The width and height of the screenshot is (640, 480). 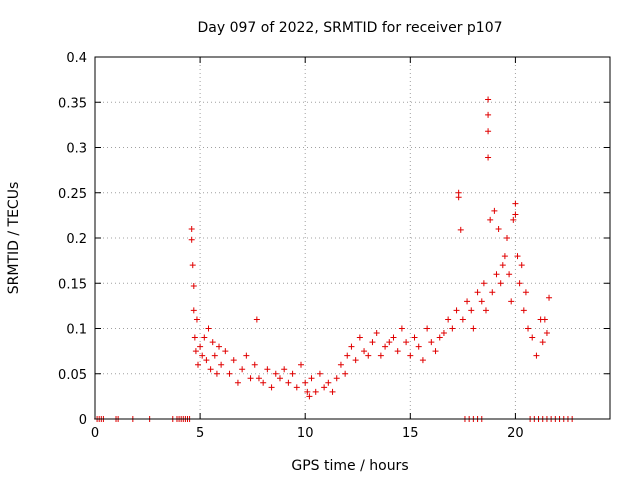 What do you see at coordinates (349, 466) in the screenshot?
I see `x-axis-label: GPS time / hours` at bounding box center [349, 466].